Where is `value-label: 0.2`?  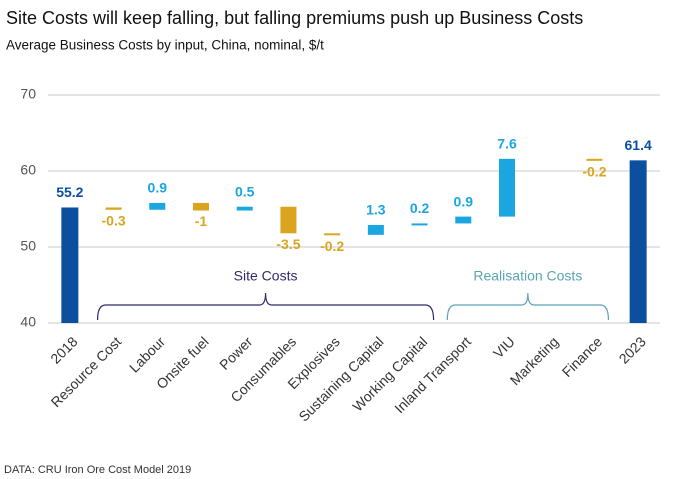 value-label: 0.2 is located at coordinates (420, 208).